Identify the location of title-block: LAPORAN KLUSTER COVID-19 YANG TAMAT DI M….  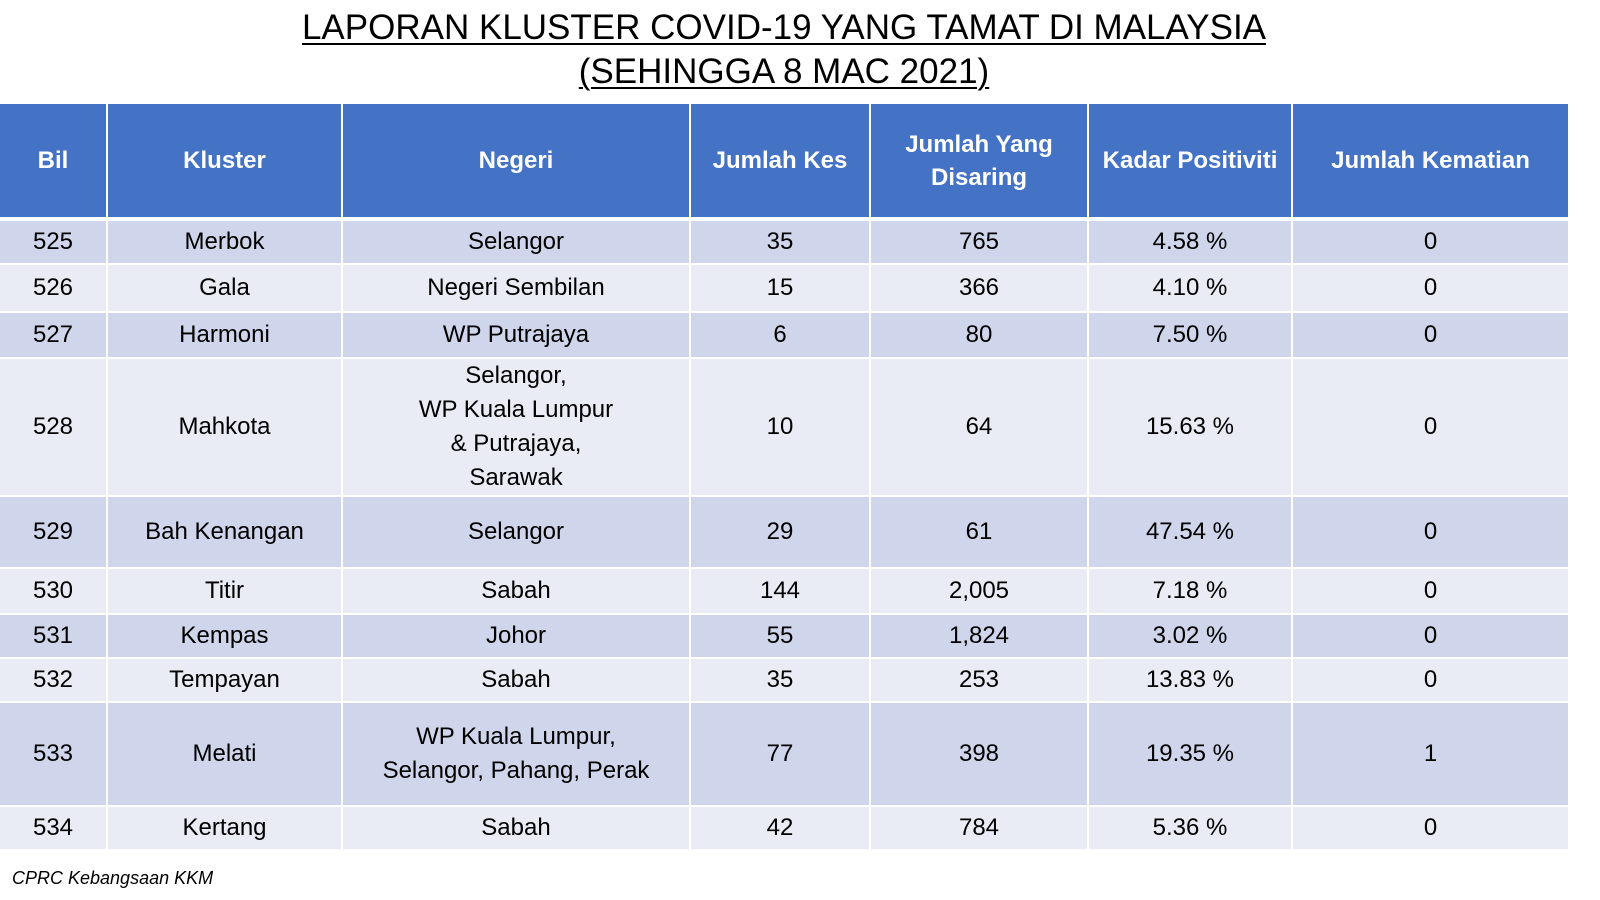
(784, 50).